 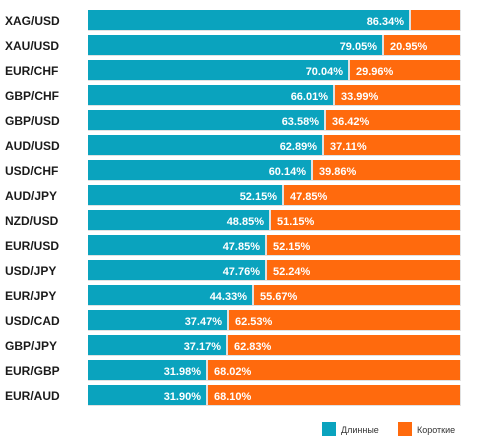 I want to click on value-label-short: 62.53%, so click(x=254, y=322).